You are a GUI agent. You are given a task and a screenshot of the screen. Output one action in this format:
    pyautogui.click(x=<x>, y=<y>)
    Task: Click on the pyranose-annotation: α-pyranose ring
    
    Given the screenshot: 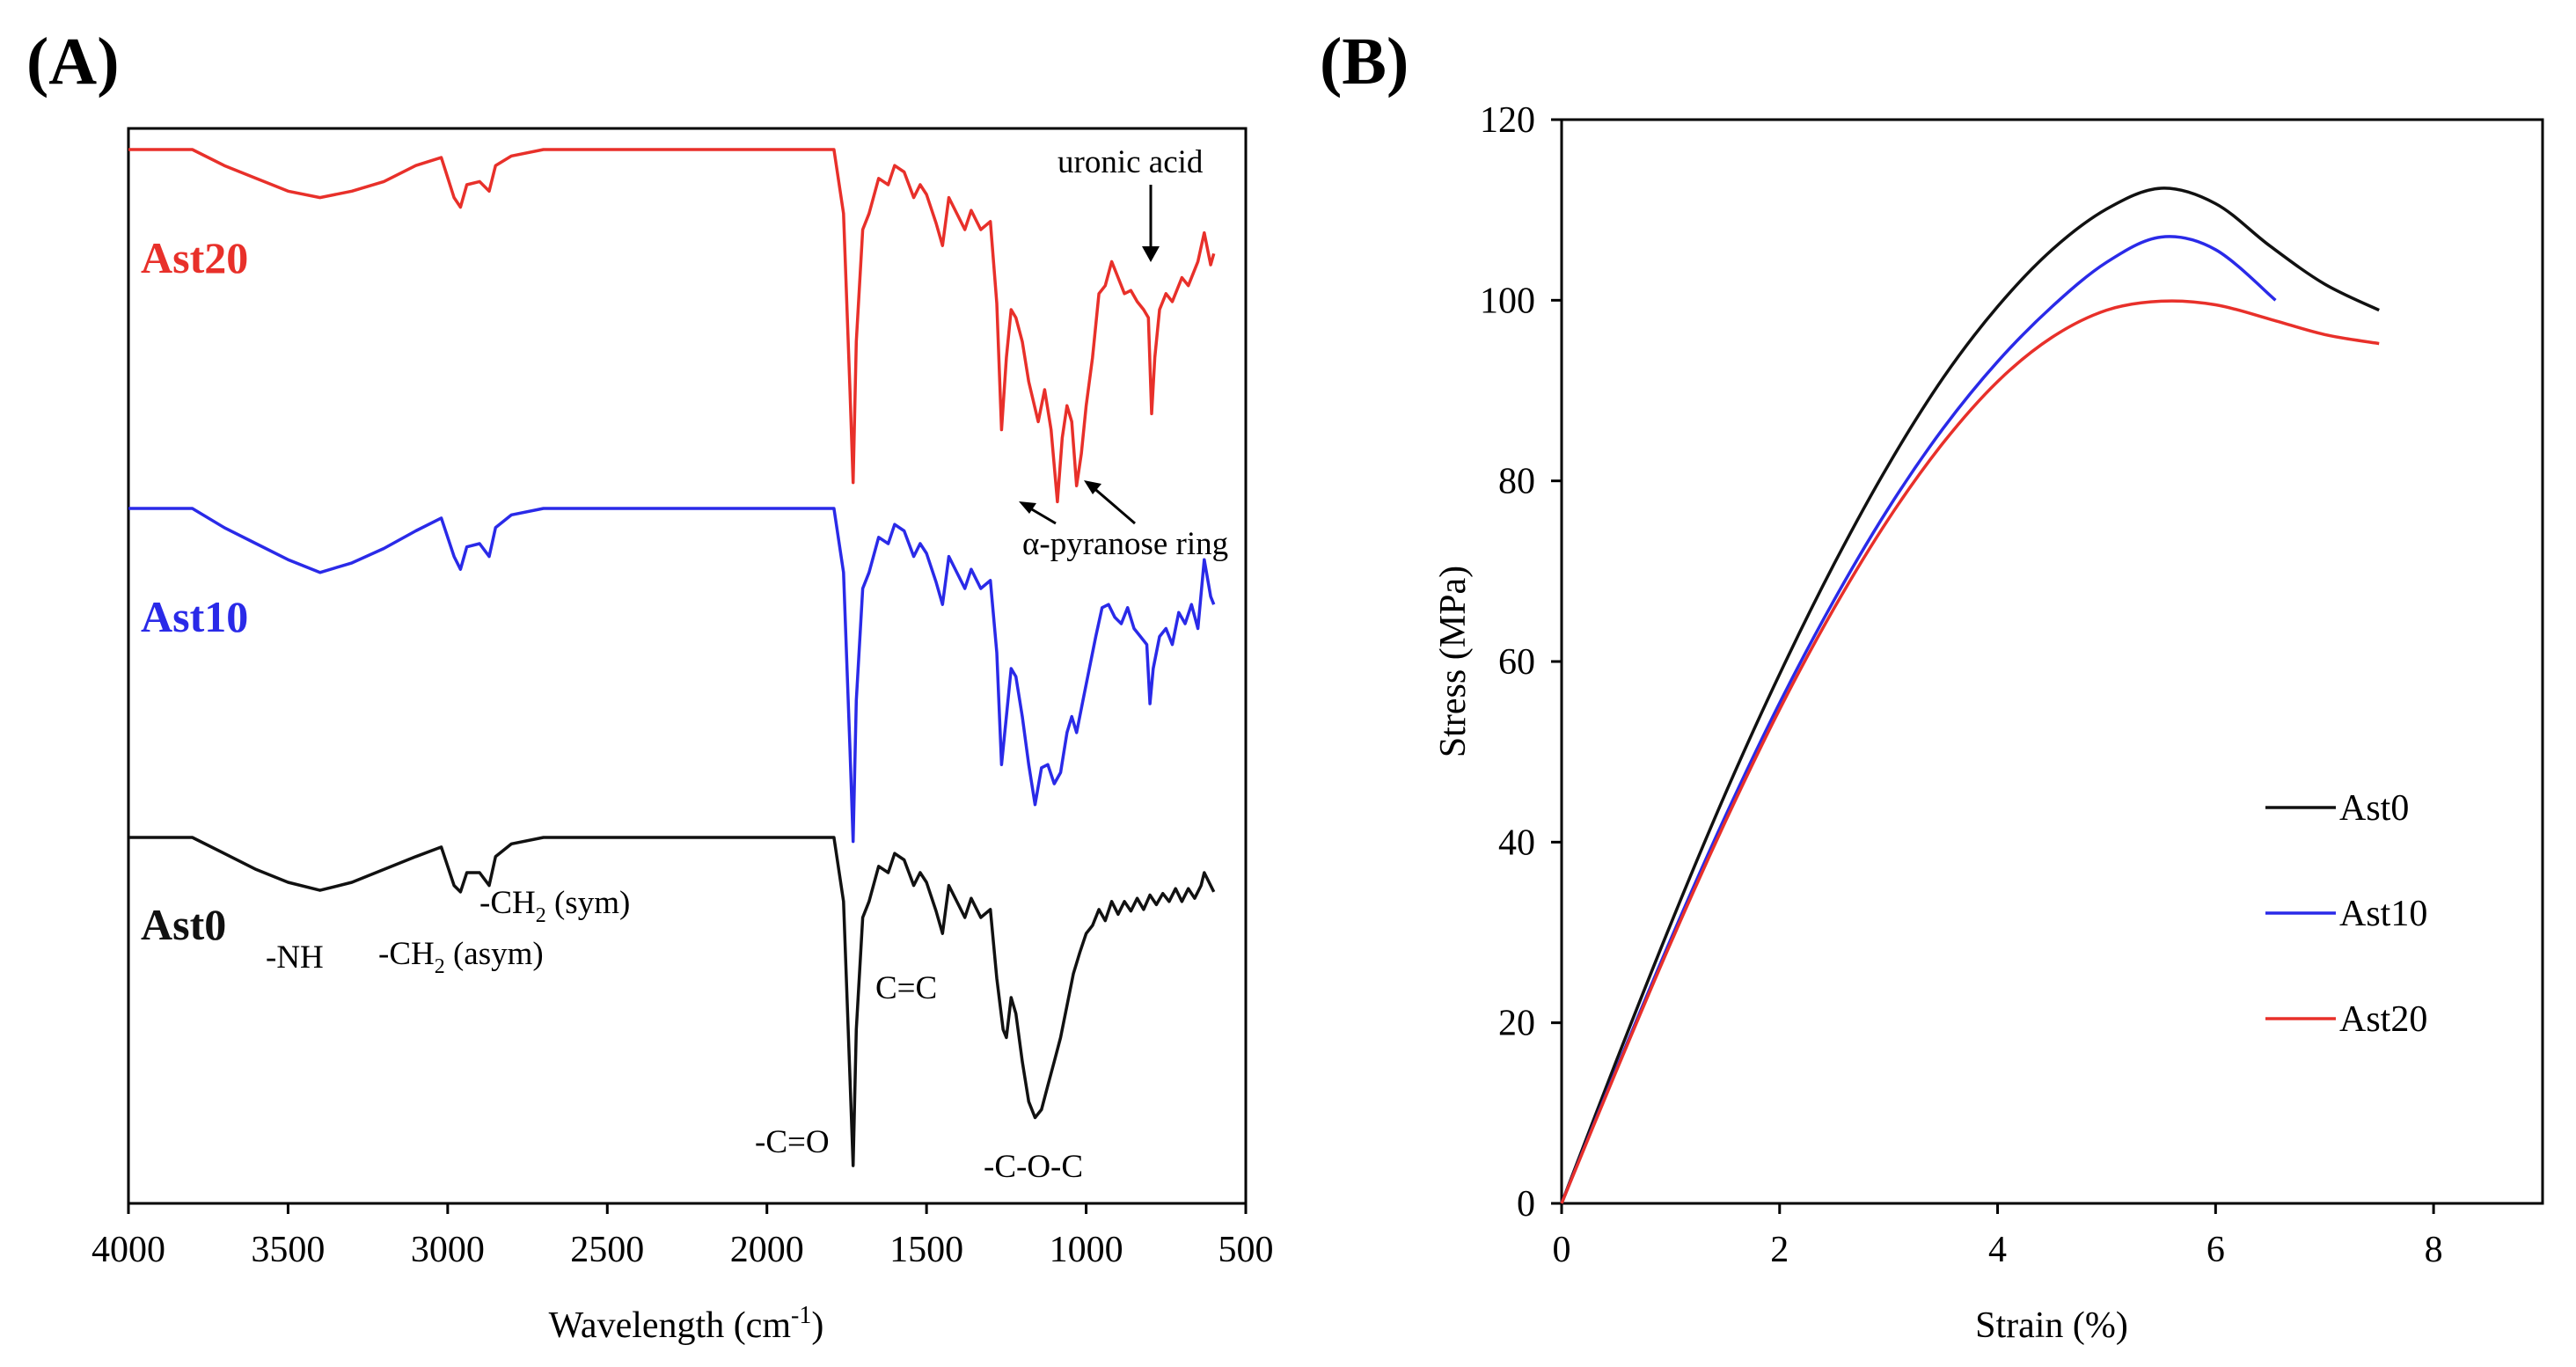 What is the action you would take?
    pyautogui.click(x=1125, y=544)
    